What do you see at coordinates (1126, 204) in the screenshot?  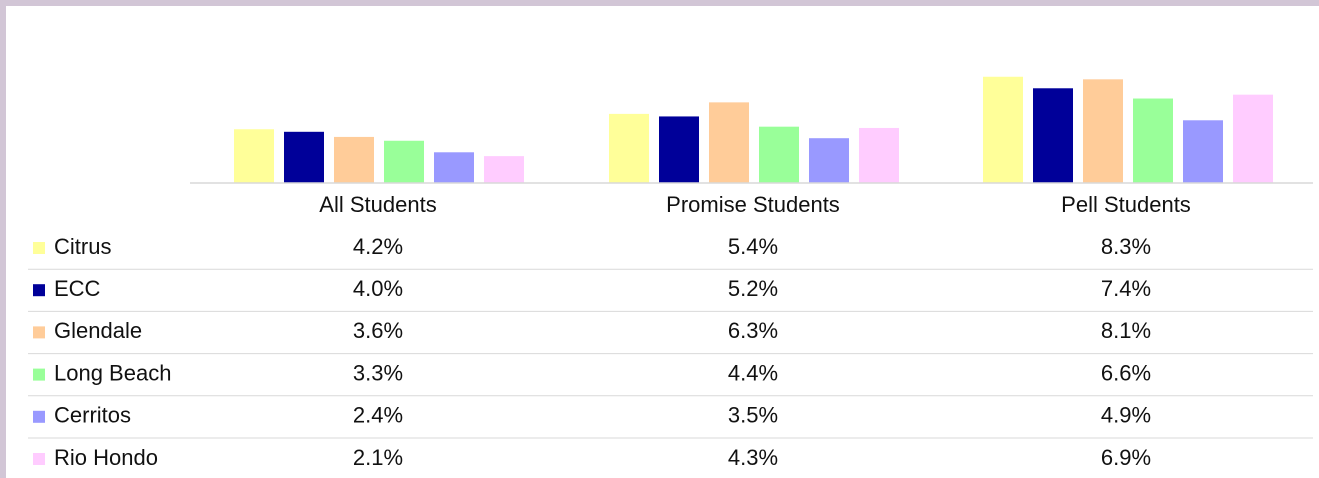 I see `column-header: Pell Students` at bounding box center [1126, 204].